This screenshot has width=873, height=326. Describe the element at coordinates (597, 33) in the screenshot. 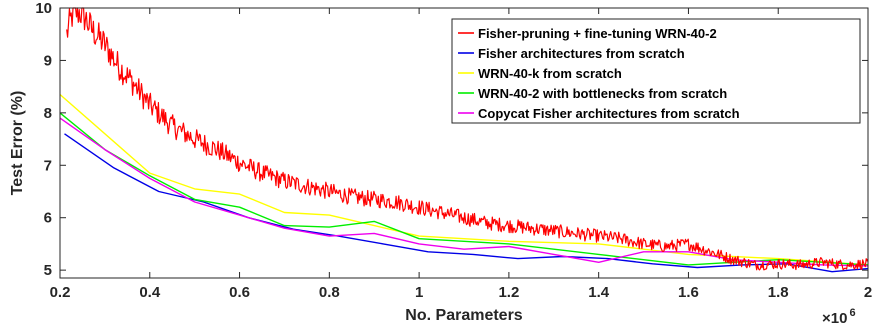

I see `legend-label: Fisher-pruning + fine-tuning WRN-40-2` at that location.